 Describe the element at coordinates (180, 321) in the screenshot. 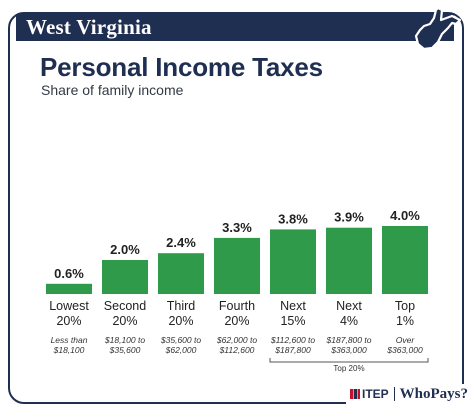

I see `category-pct-3: 20%` at that location.